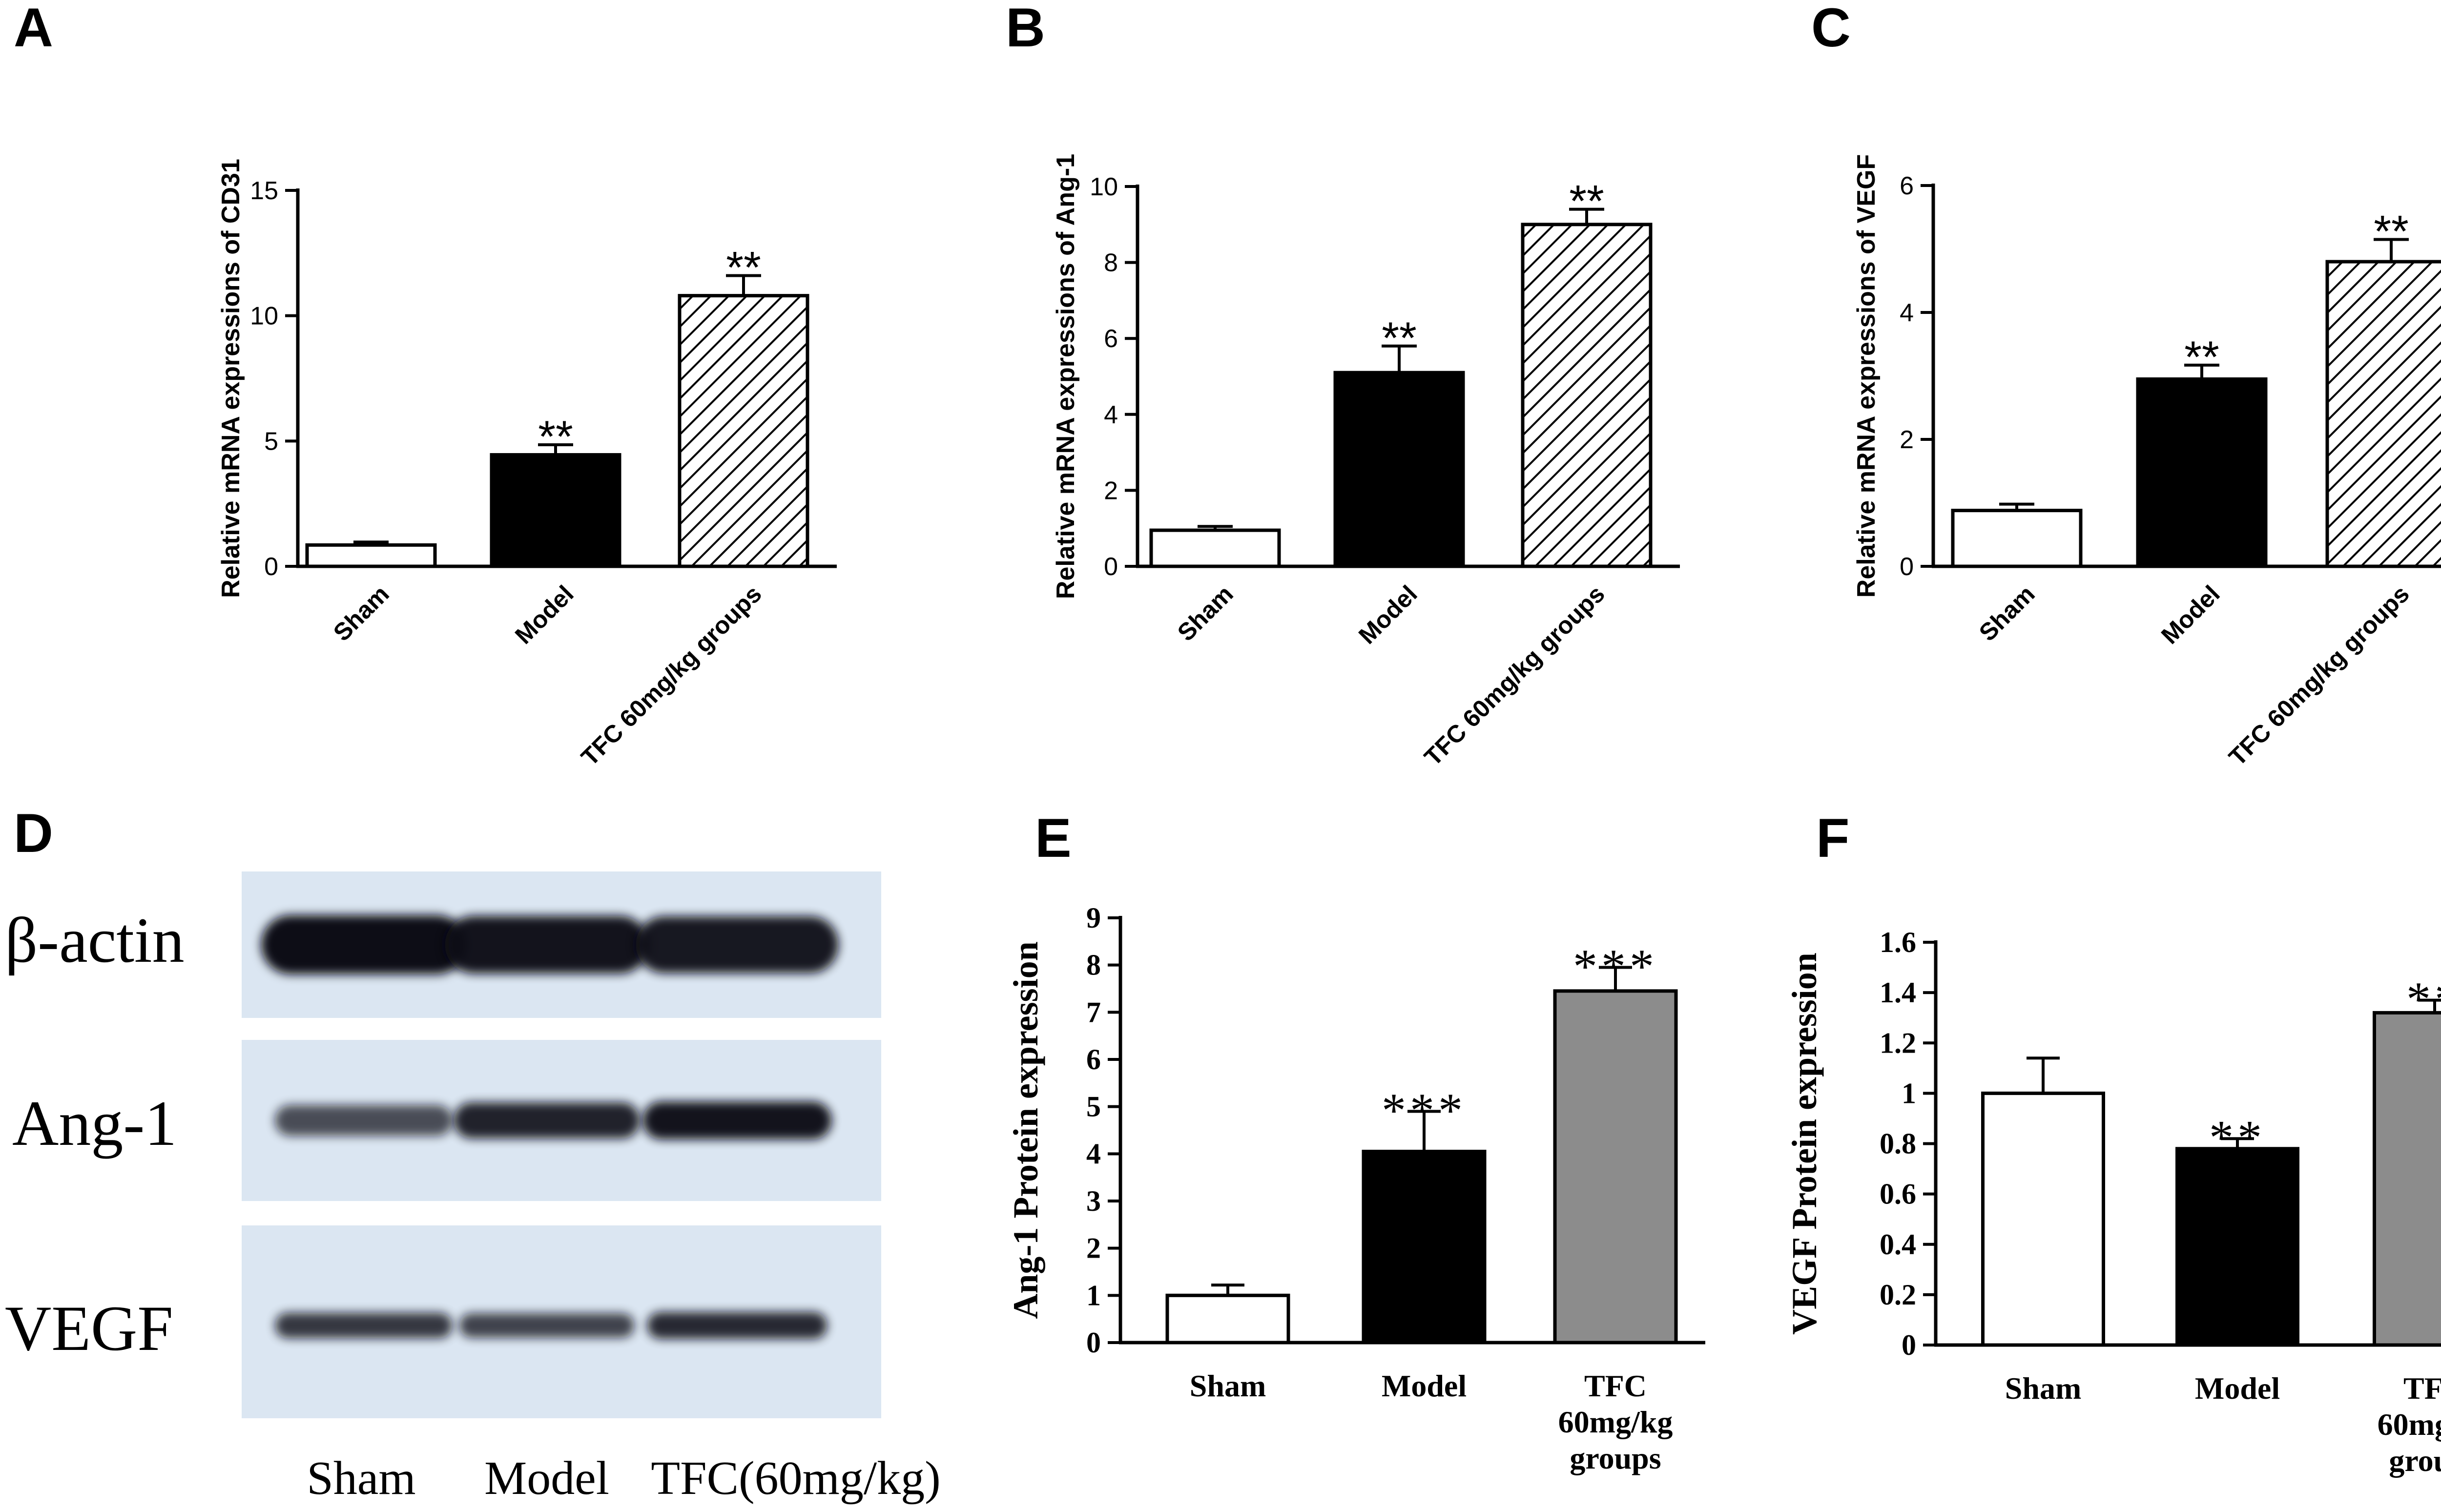 The height and width of the screenshot is (1512, 2441). I want to click on blot-lane-tfc: TFC(60mg/kg), so click(796, 1478).